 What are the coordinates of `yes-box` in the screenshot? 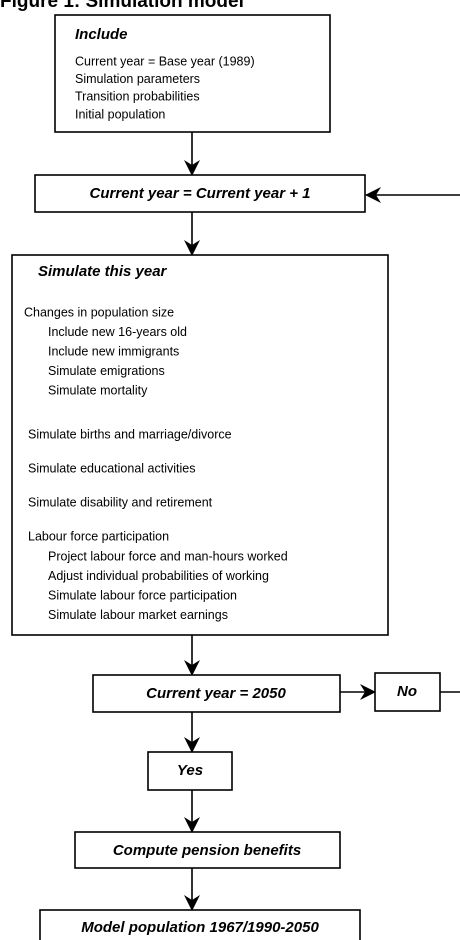 It's located at (190, 771).